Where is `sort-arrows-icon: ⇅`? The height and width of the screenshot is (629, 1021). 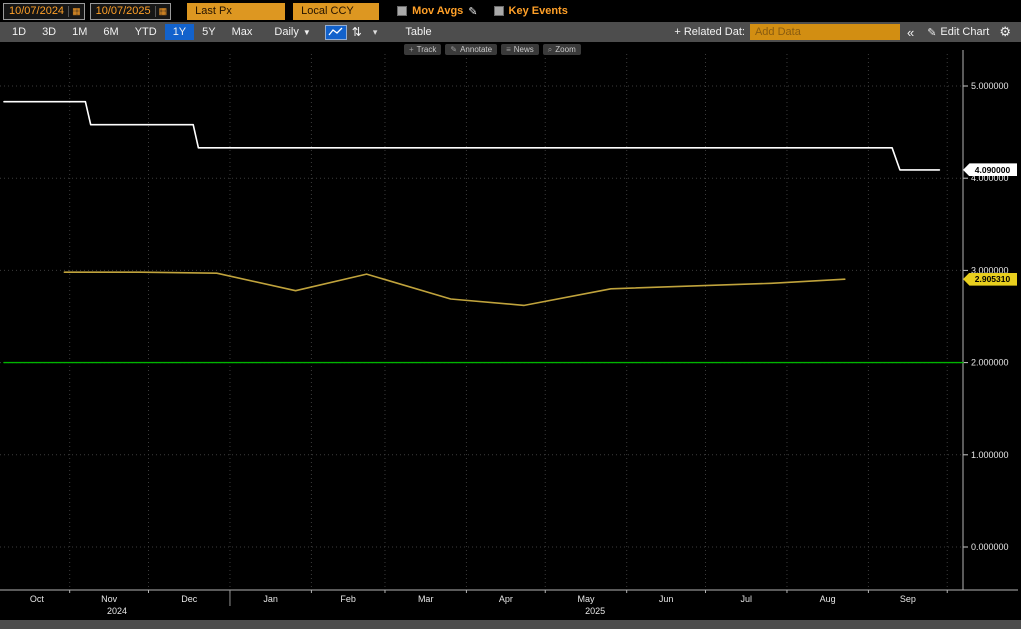 sort-arrows-icon: ⇅ is located at coordinates (356, 32).